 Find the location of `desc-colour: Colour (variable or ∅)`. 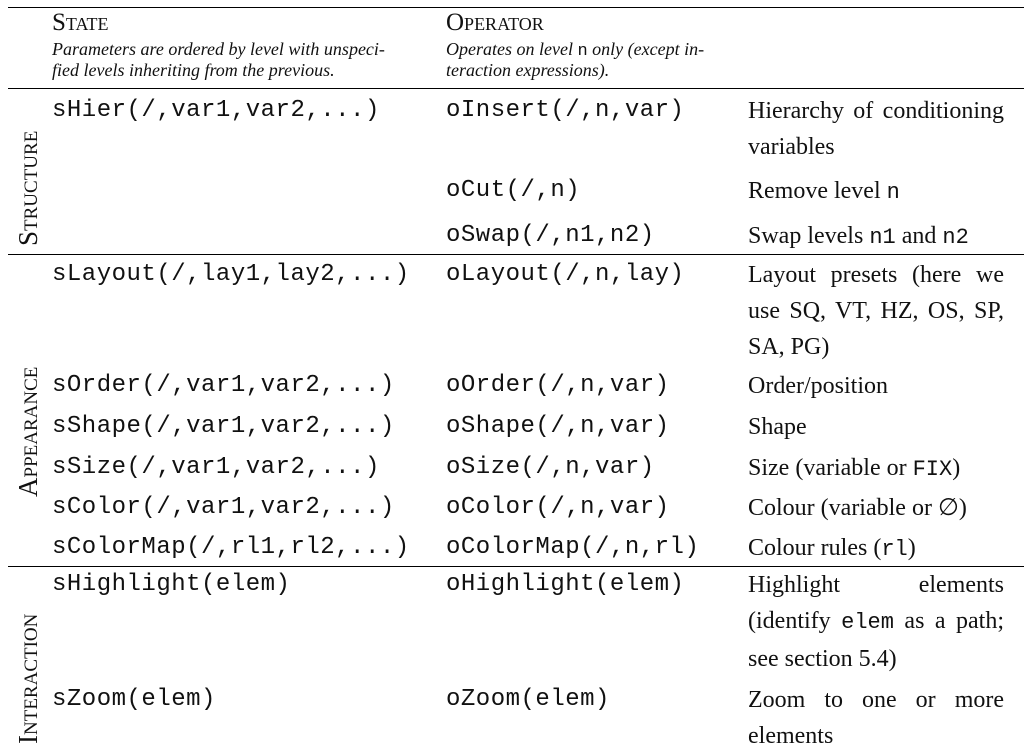

desc-colour: Colour (variable or ∅) is located at coordinates (857, 508).